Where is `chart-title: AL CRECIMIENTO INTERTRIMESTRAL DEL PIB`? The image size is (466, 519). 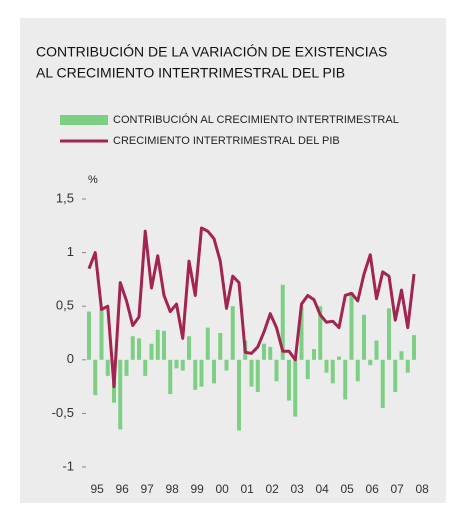 chart-title: AL CRECIMIENTO INTERTRIMESTRAL DEL PIB is located at coordinates (190, 73).